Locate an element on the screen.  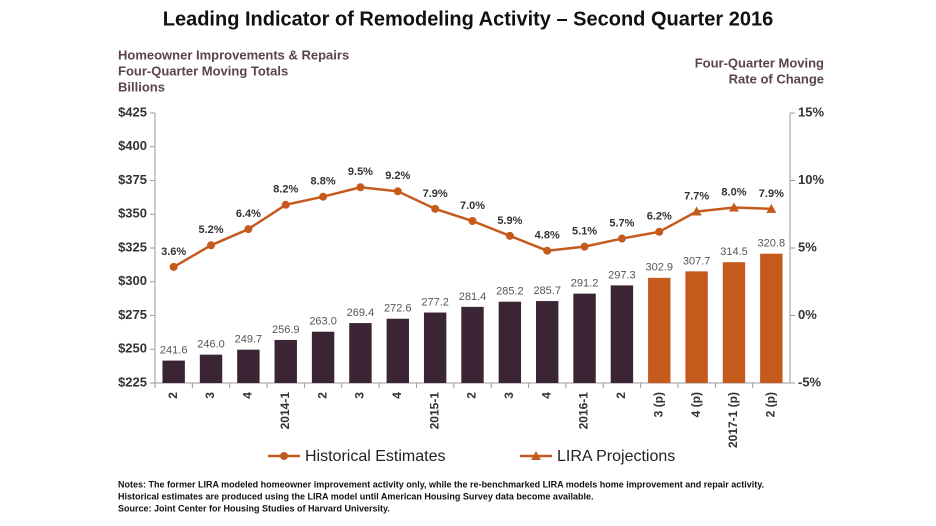
bar-label: 269.4 is located at coordinates (361, 313).